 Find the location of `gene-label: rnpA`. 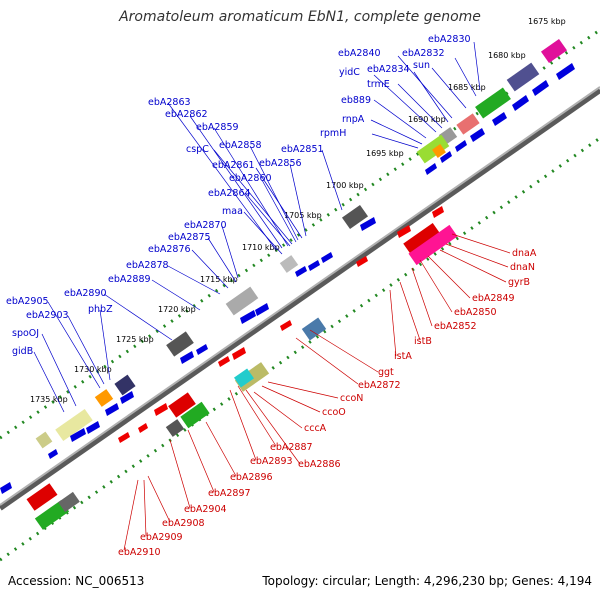

gene-label: rnpA is located at coordinates (353, 119).